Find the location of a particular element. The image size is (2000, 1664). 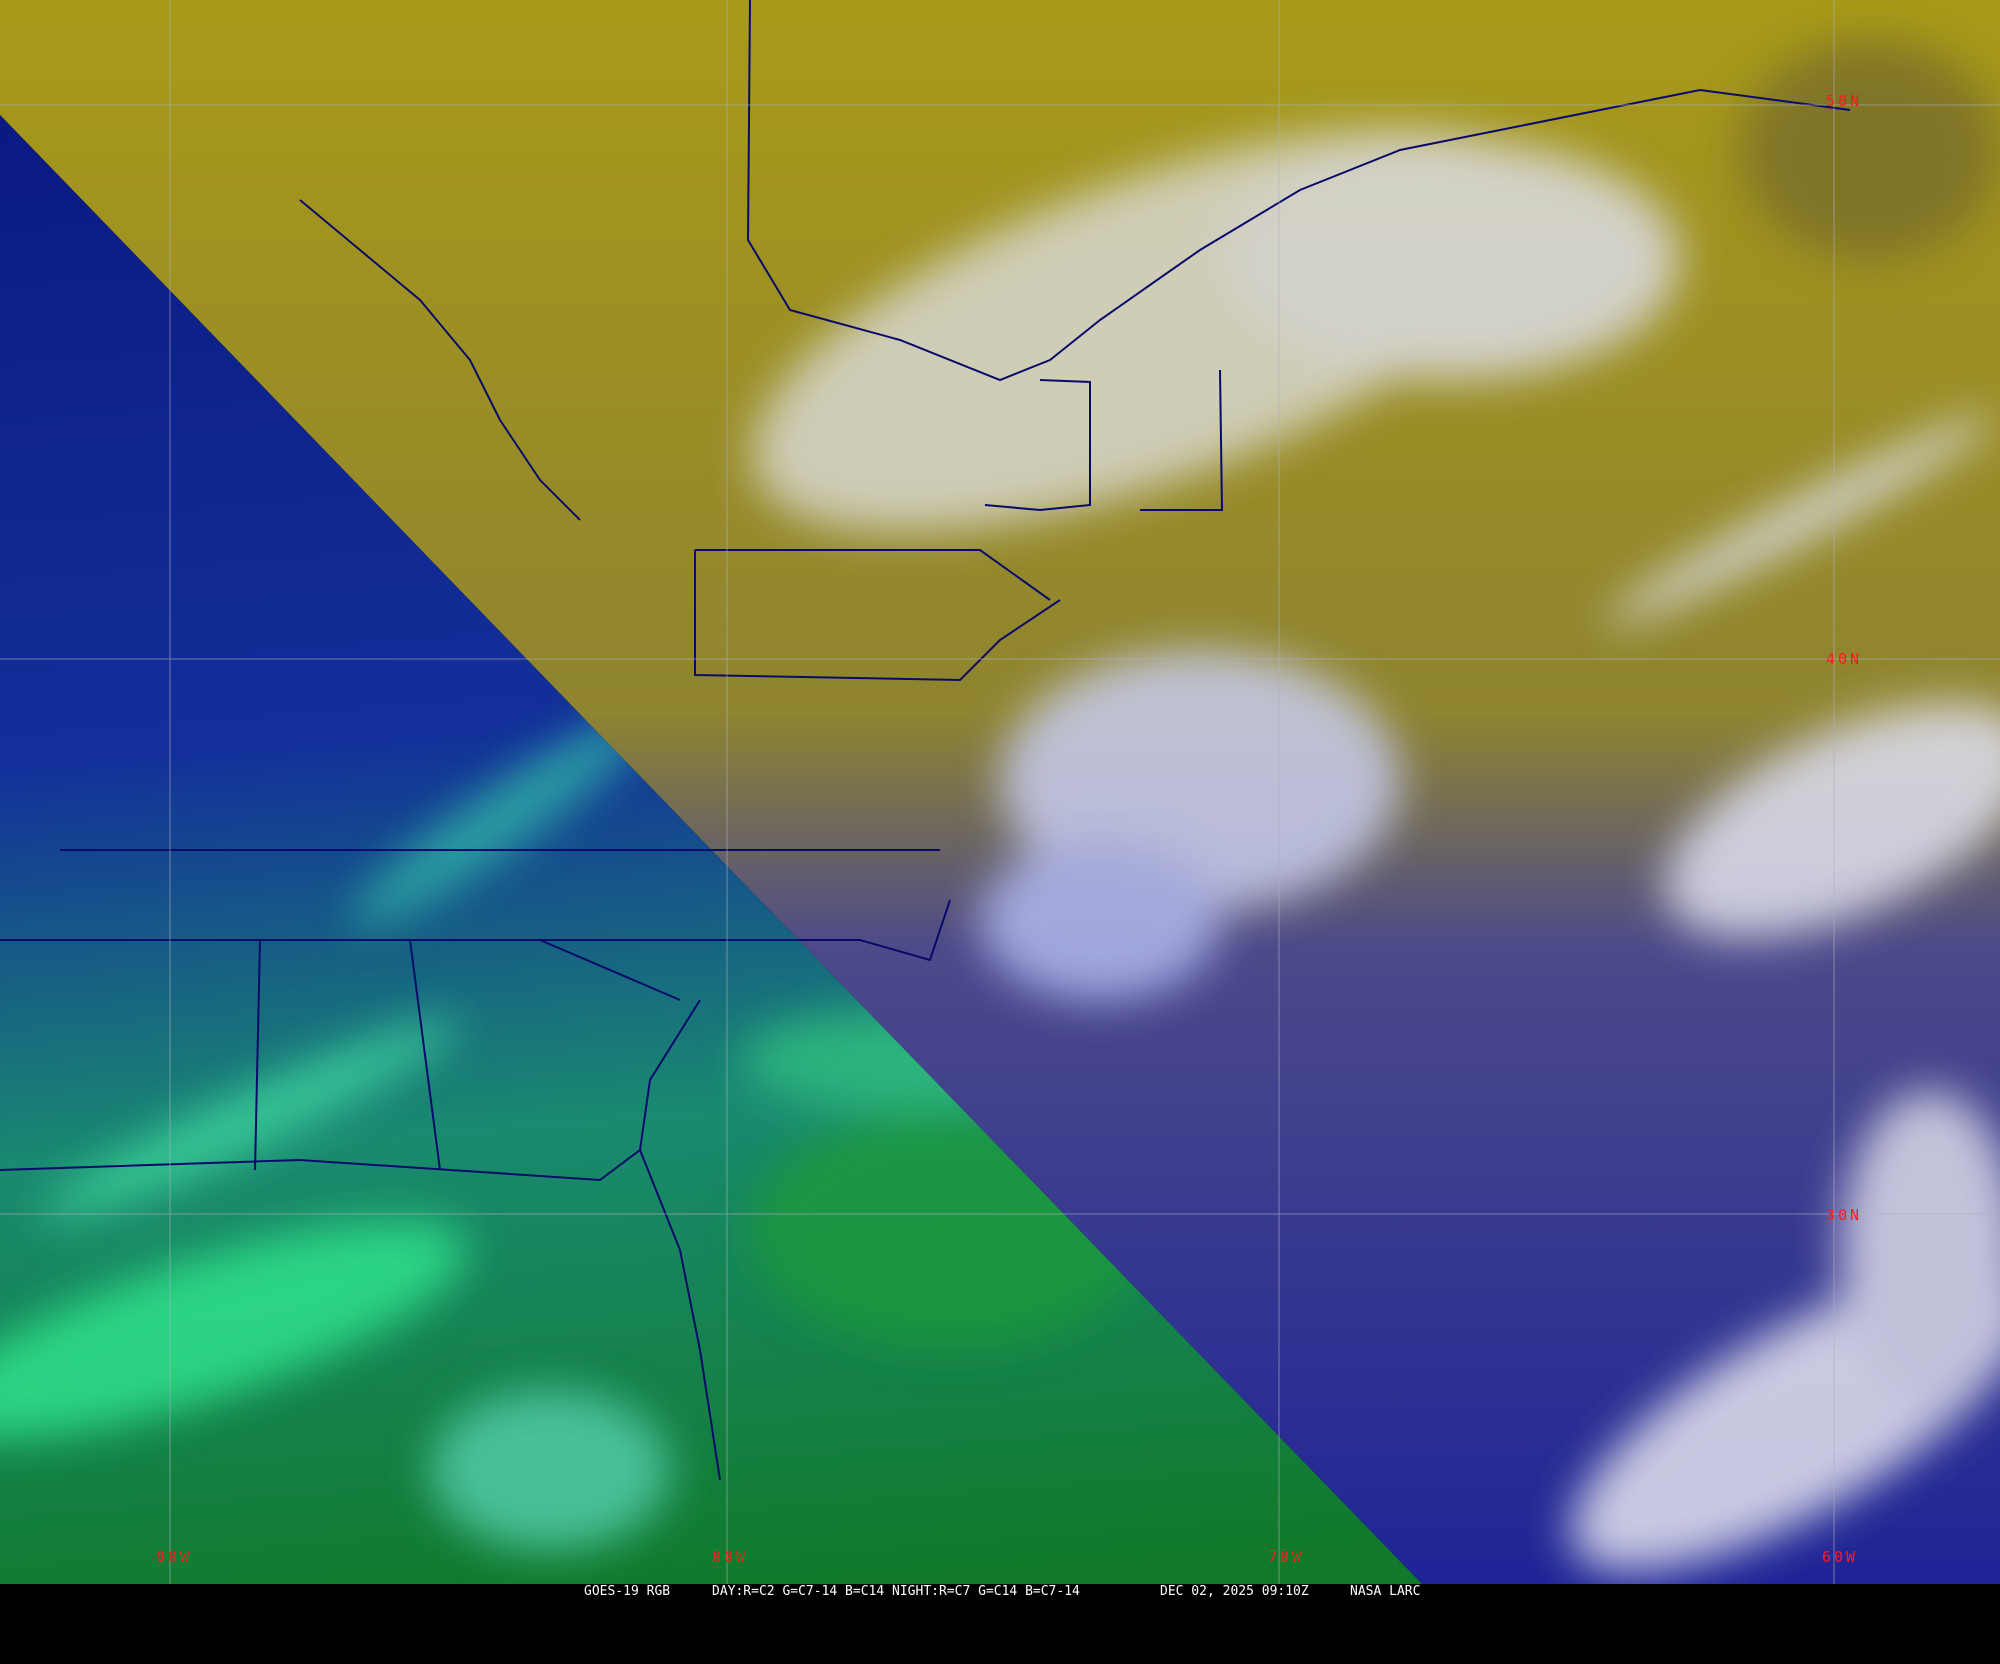

lon-label-90w: 90W is located at coordinates (174, 1557).